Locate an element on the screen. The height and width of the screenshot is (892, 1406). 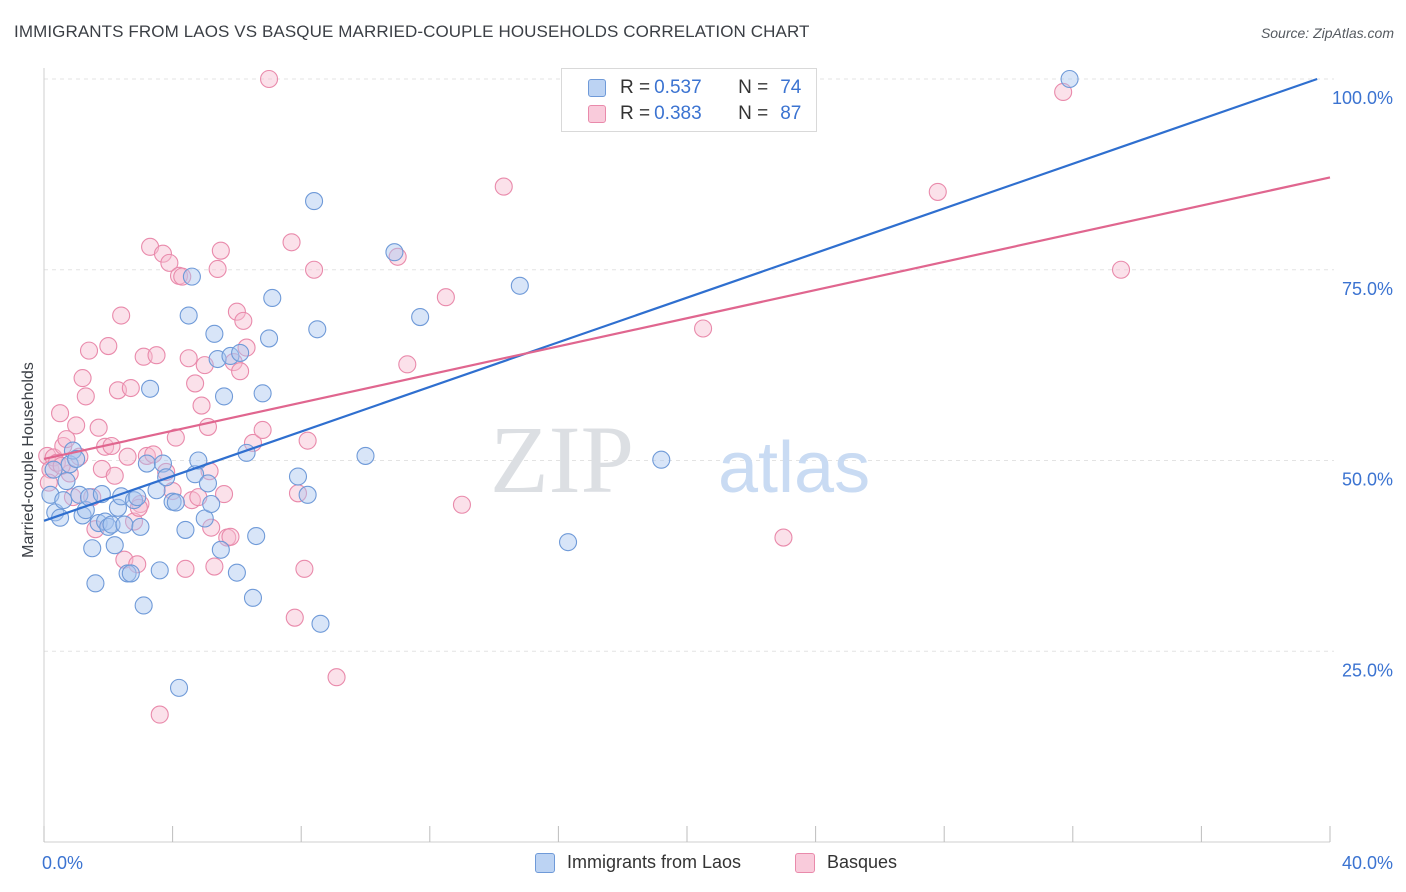
legend-swatch-basques is located at coordinates (597, 114).